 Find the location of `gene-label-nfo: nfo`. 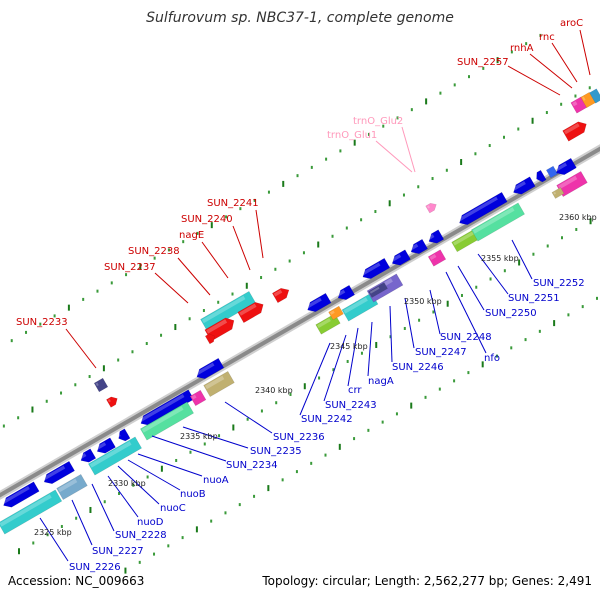

gene-label-nfo: nfo is located at coordinates (492, 358).